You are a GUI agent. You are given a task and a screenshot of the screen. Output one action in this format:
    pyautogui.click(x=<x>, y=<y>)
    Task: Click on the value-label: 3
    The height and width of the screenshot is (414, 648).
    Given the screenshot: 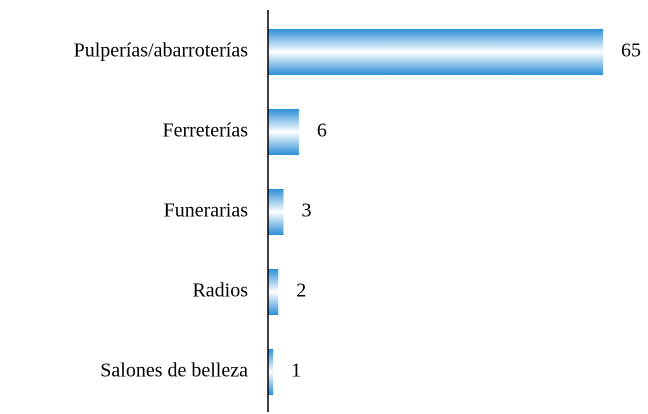 What is the action you would take?
    pyautogui.click(x=306, y=211)
    